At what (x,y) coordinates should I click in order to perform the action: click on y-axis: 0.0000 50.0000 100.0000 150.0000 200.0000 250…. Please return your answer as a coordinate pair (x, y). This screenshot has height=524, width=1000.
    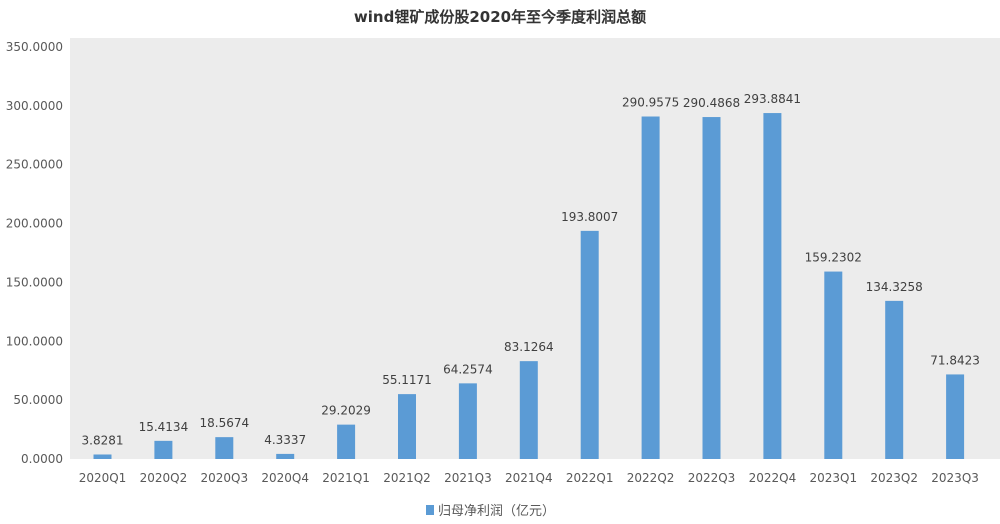
    Looking at the image, I should click on (34, 253).